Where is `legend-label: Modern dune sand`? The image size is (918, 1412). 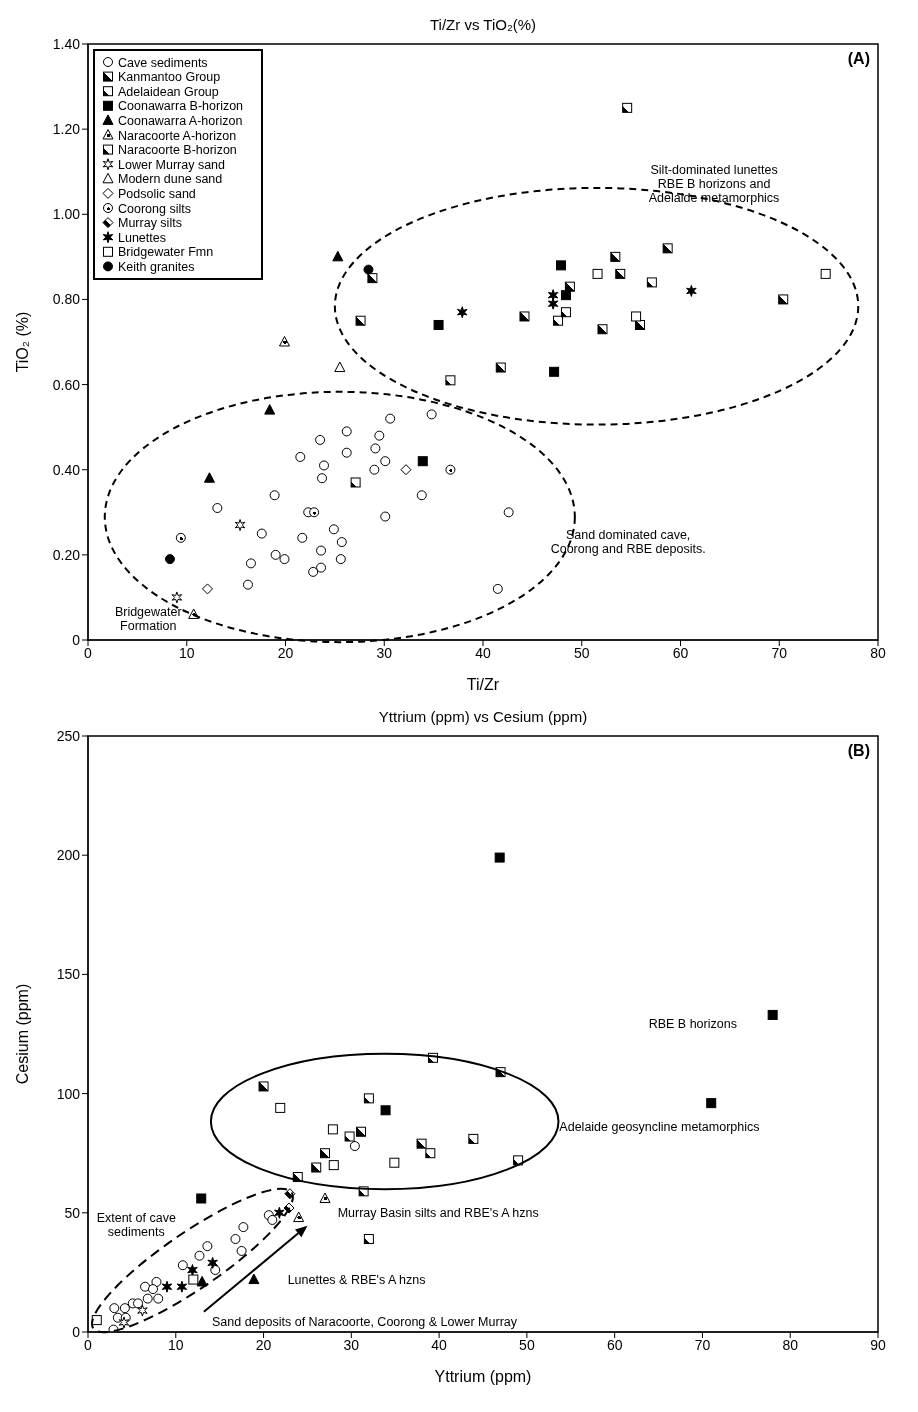 legend-label: Modern dune sand is located at coordinates (170, 179).